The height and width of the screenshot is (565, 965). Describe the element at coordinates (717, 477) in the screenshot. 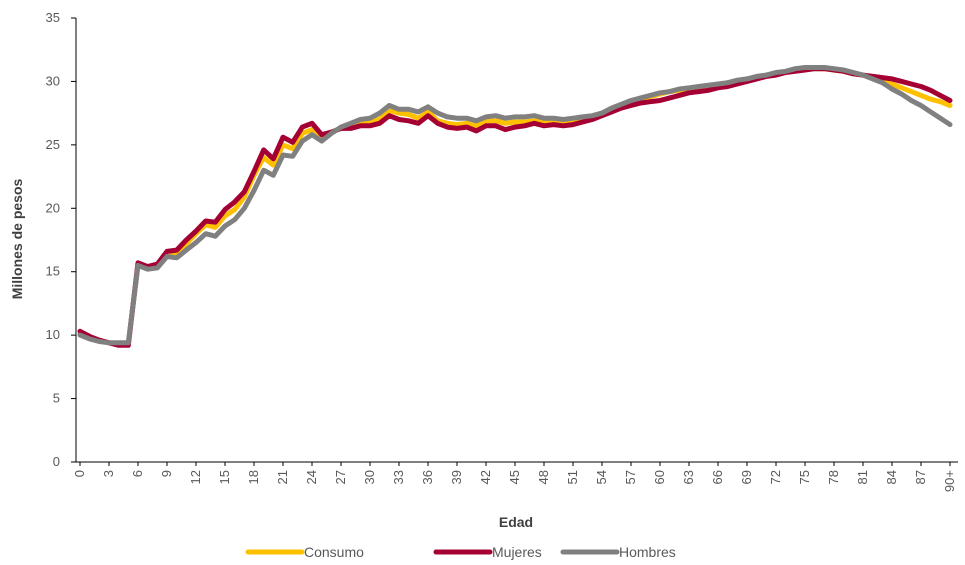

I see `x-tick-label: 66` at that location.